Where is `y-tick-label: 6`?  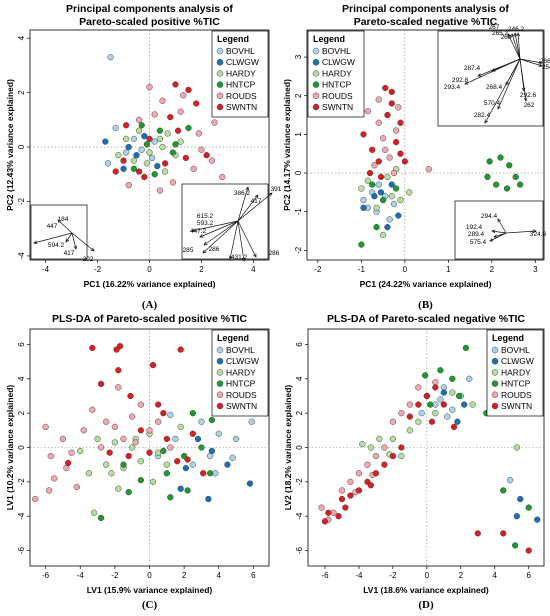
y-tick-label: 6 is located at coordinates (21, 344).